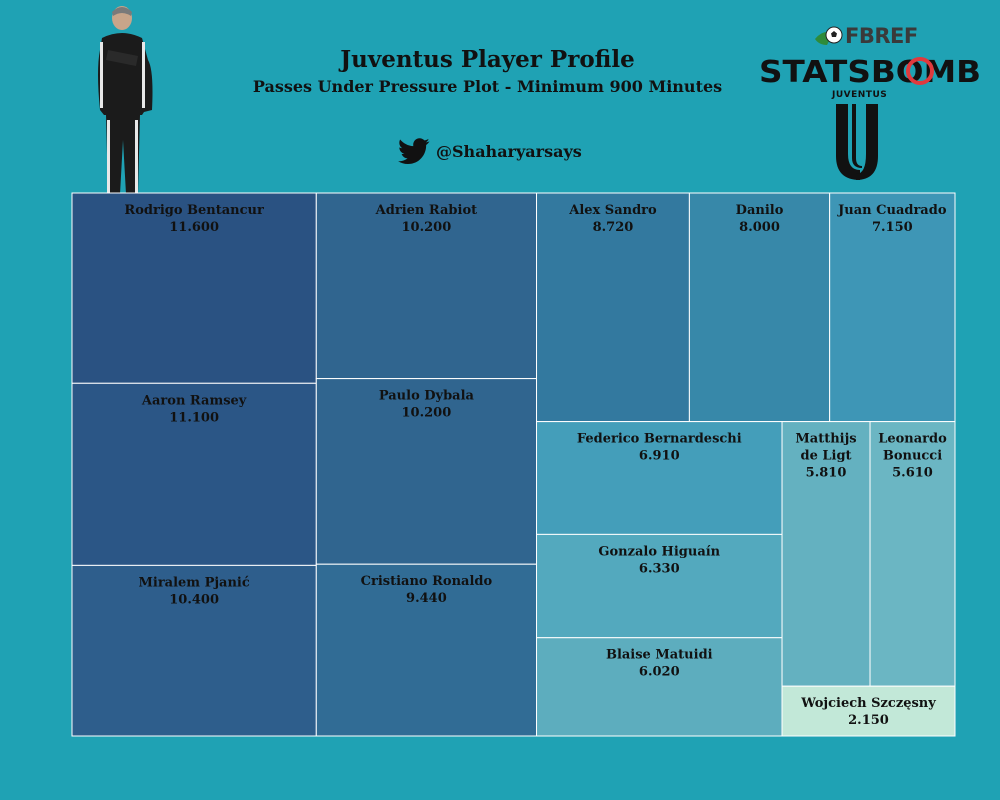 The image size is (1000, 800). What do you see at coordinates (826, 473) in the screenshot?
I see `player-value-label: 5.810` at bounding box center [826, 473].